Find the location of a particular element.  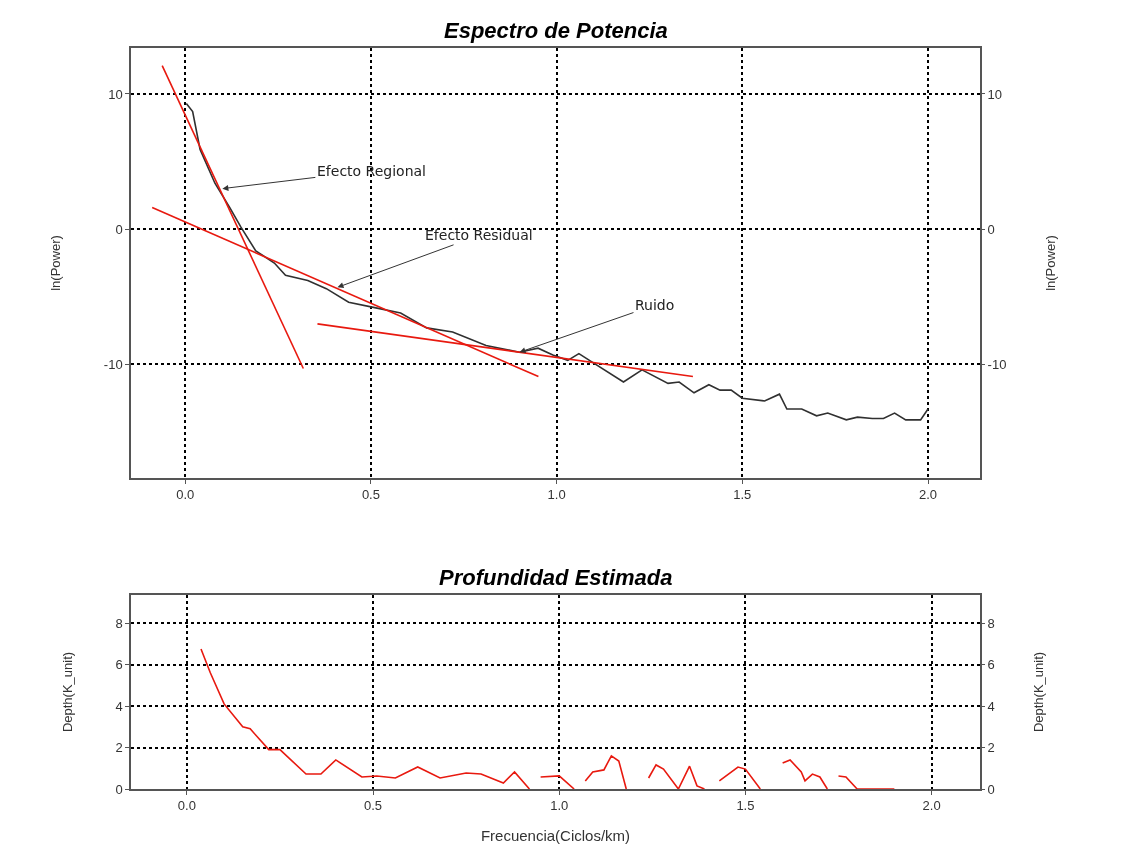

y2-tick-label: 8 is located at coordinates (991, 623).